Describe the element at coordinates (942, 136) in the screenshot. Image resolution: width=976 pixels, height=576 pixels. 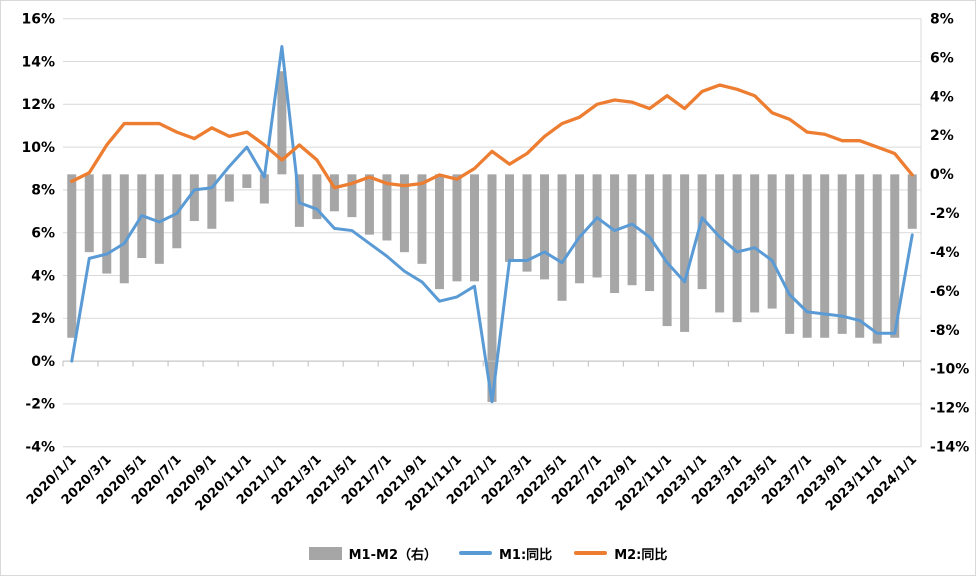
I see `y-axis-label-right: 2%` at that location.